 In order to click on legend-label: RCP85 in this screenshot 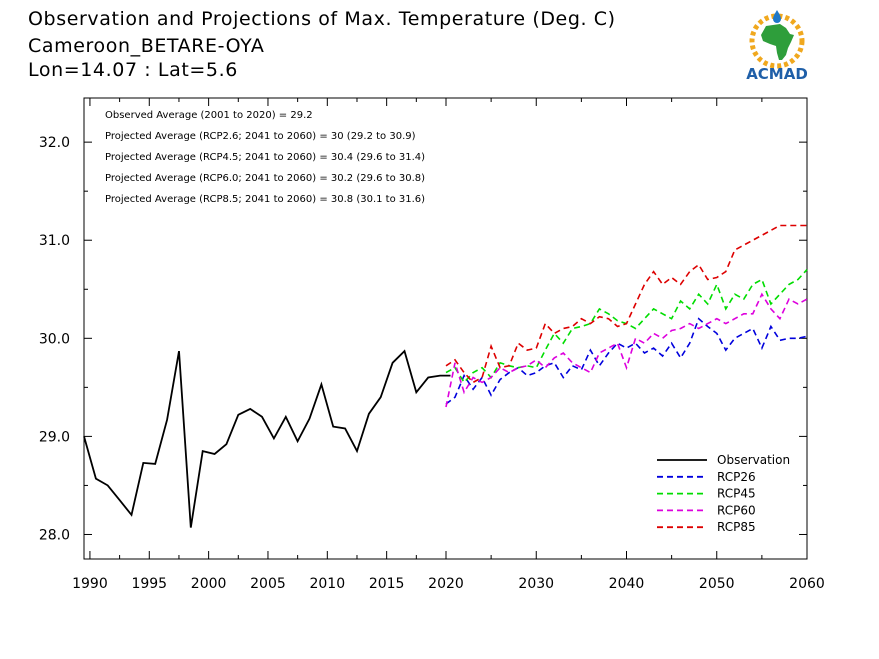, I will do `click(736, 527)`.